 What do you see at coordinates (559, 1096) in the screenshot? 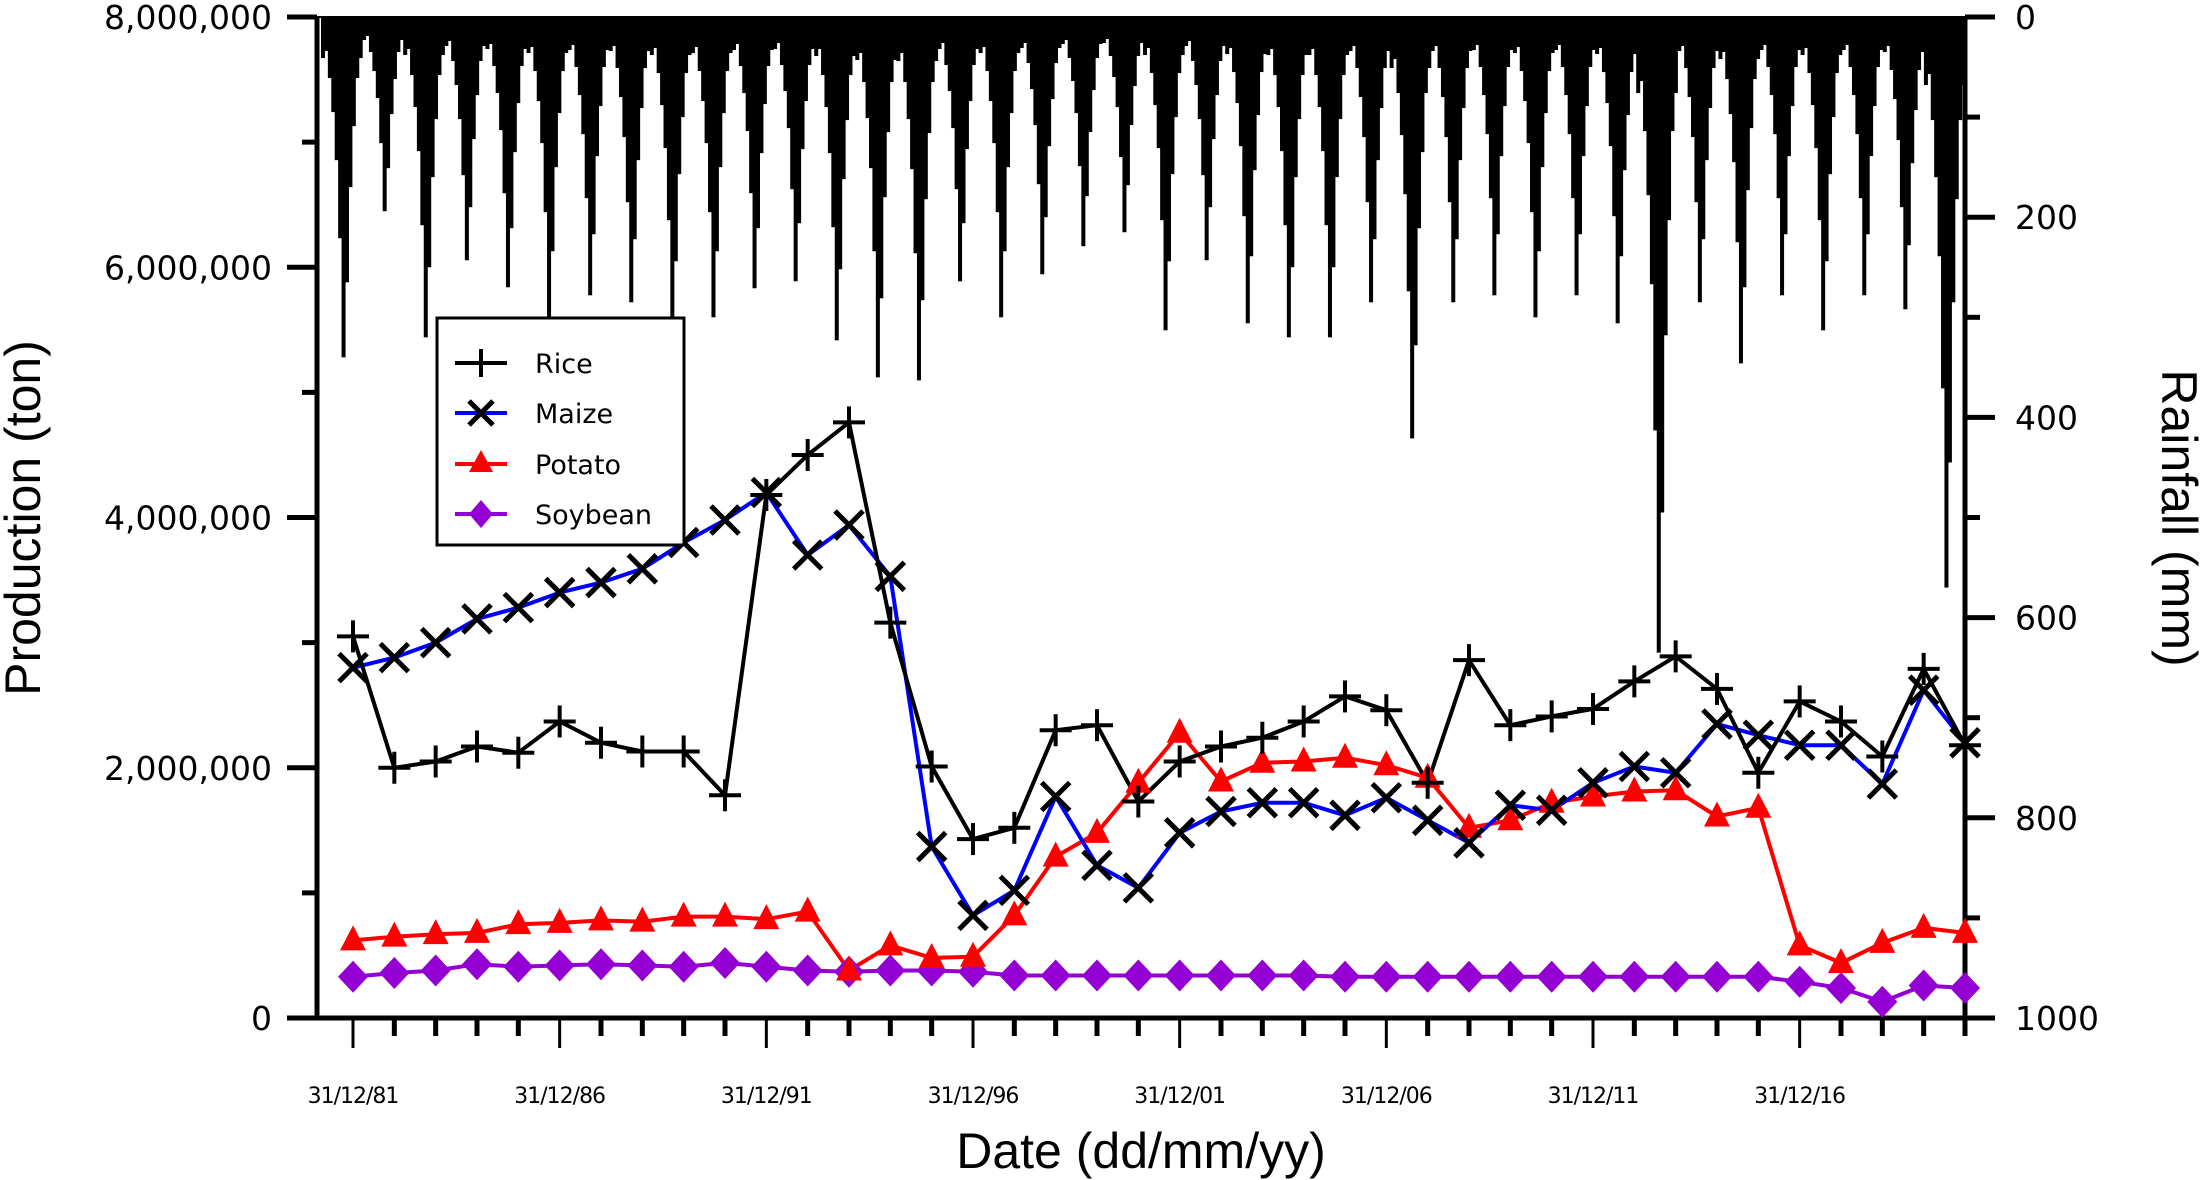
I see `x-tick-label: 31/12/86` at bounding box center [559, 1096].